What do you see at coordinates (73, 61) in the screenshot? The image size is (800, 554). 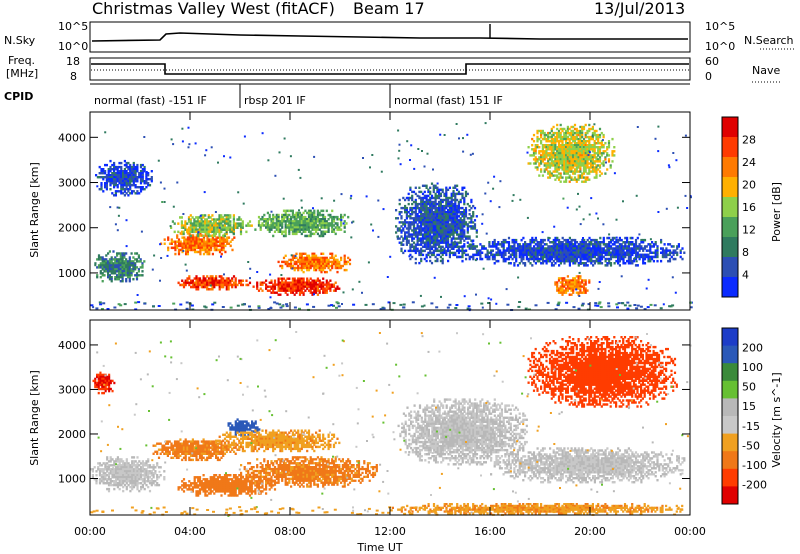 I see `freq-tick-top: 18` at bounding box center [73, 61].